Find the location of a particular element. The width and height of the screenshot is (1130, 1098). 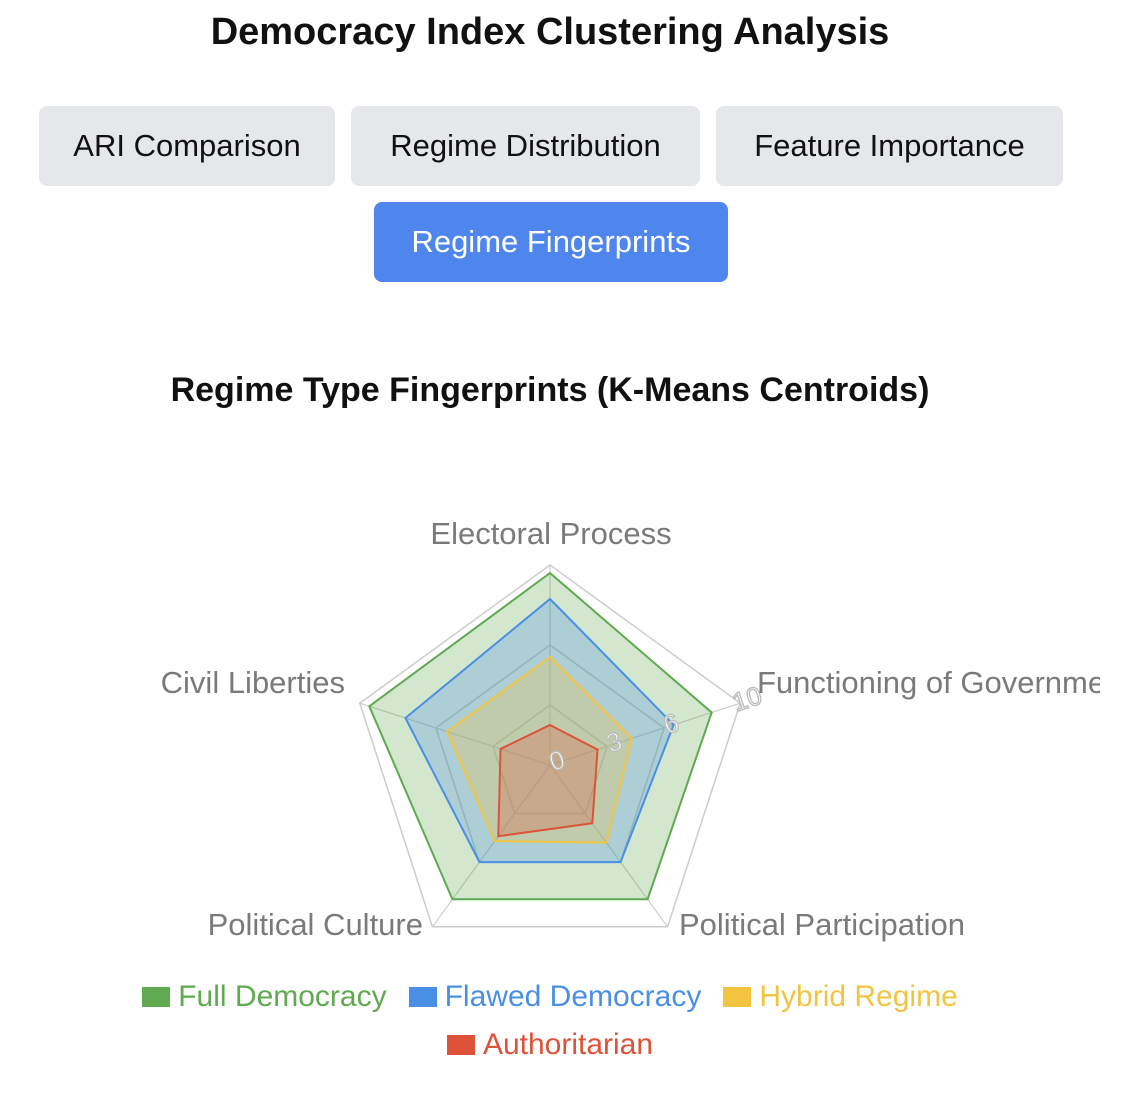

radar-axis-label: Political Culture is located at coordinates (315, 924).